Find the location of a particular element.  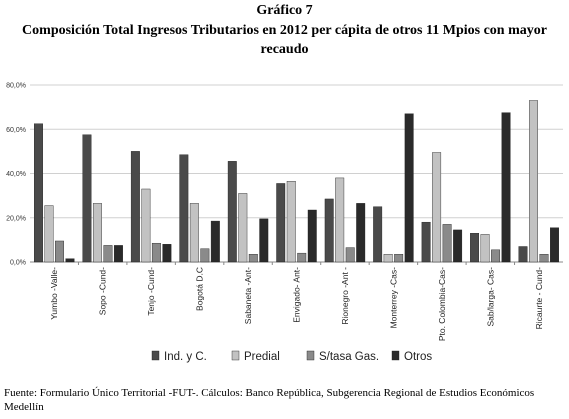

category-label: Tenjo -Cund- is located at coordinates (151, 291).